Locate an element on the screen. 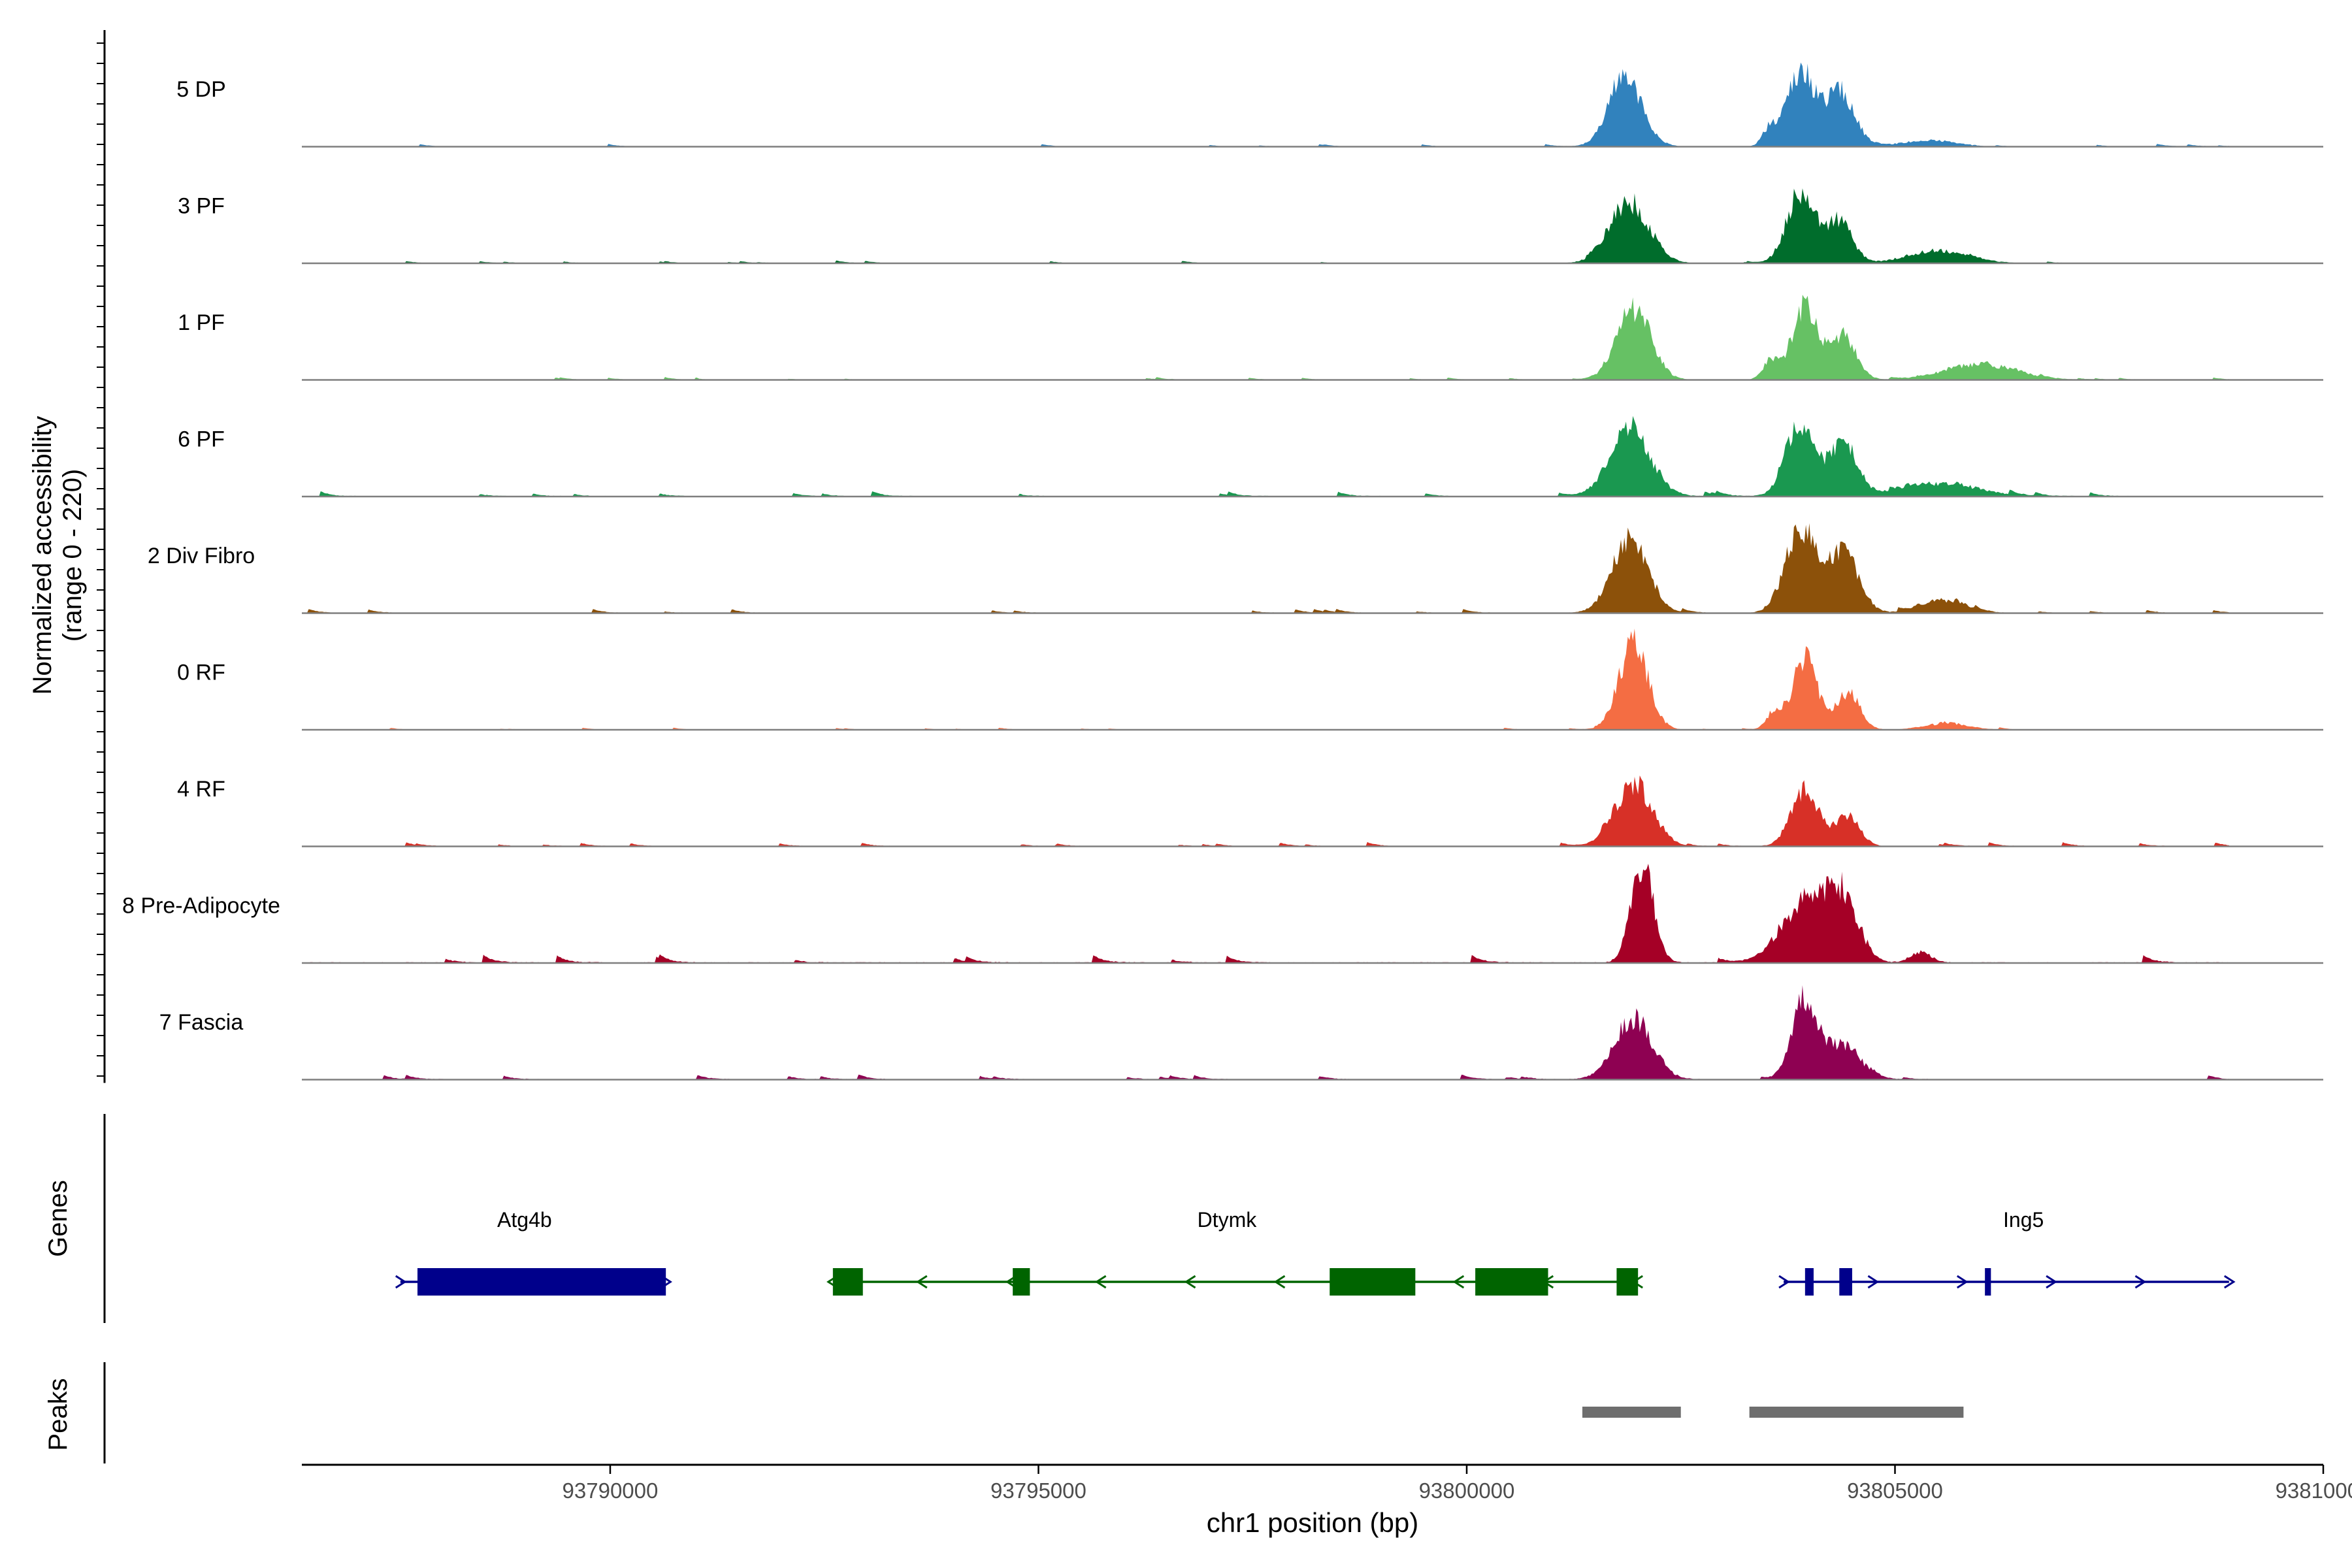  peaks-track-label: Peaks is located at coordinates (58, 1414).